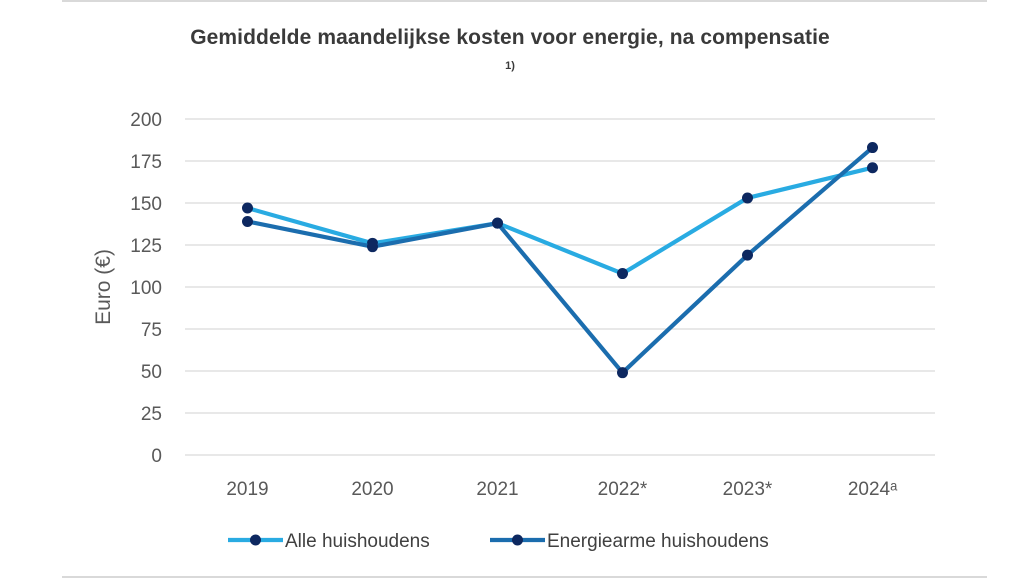 This screenshot has width=1030, height=580. What do you see at coordinates (748, 489) in the screenshot?
I see `x-tick-label: 2023*` at bounding box center [748, 489].